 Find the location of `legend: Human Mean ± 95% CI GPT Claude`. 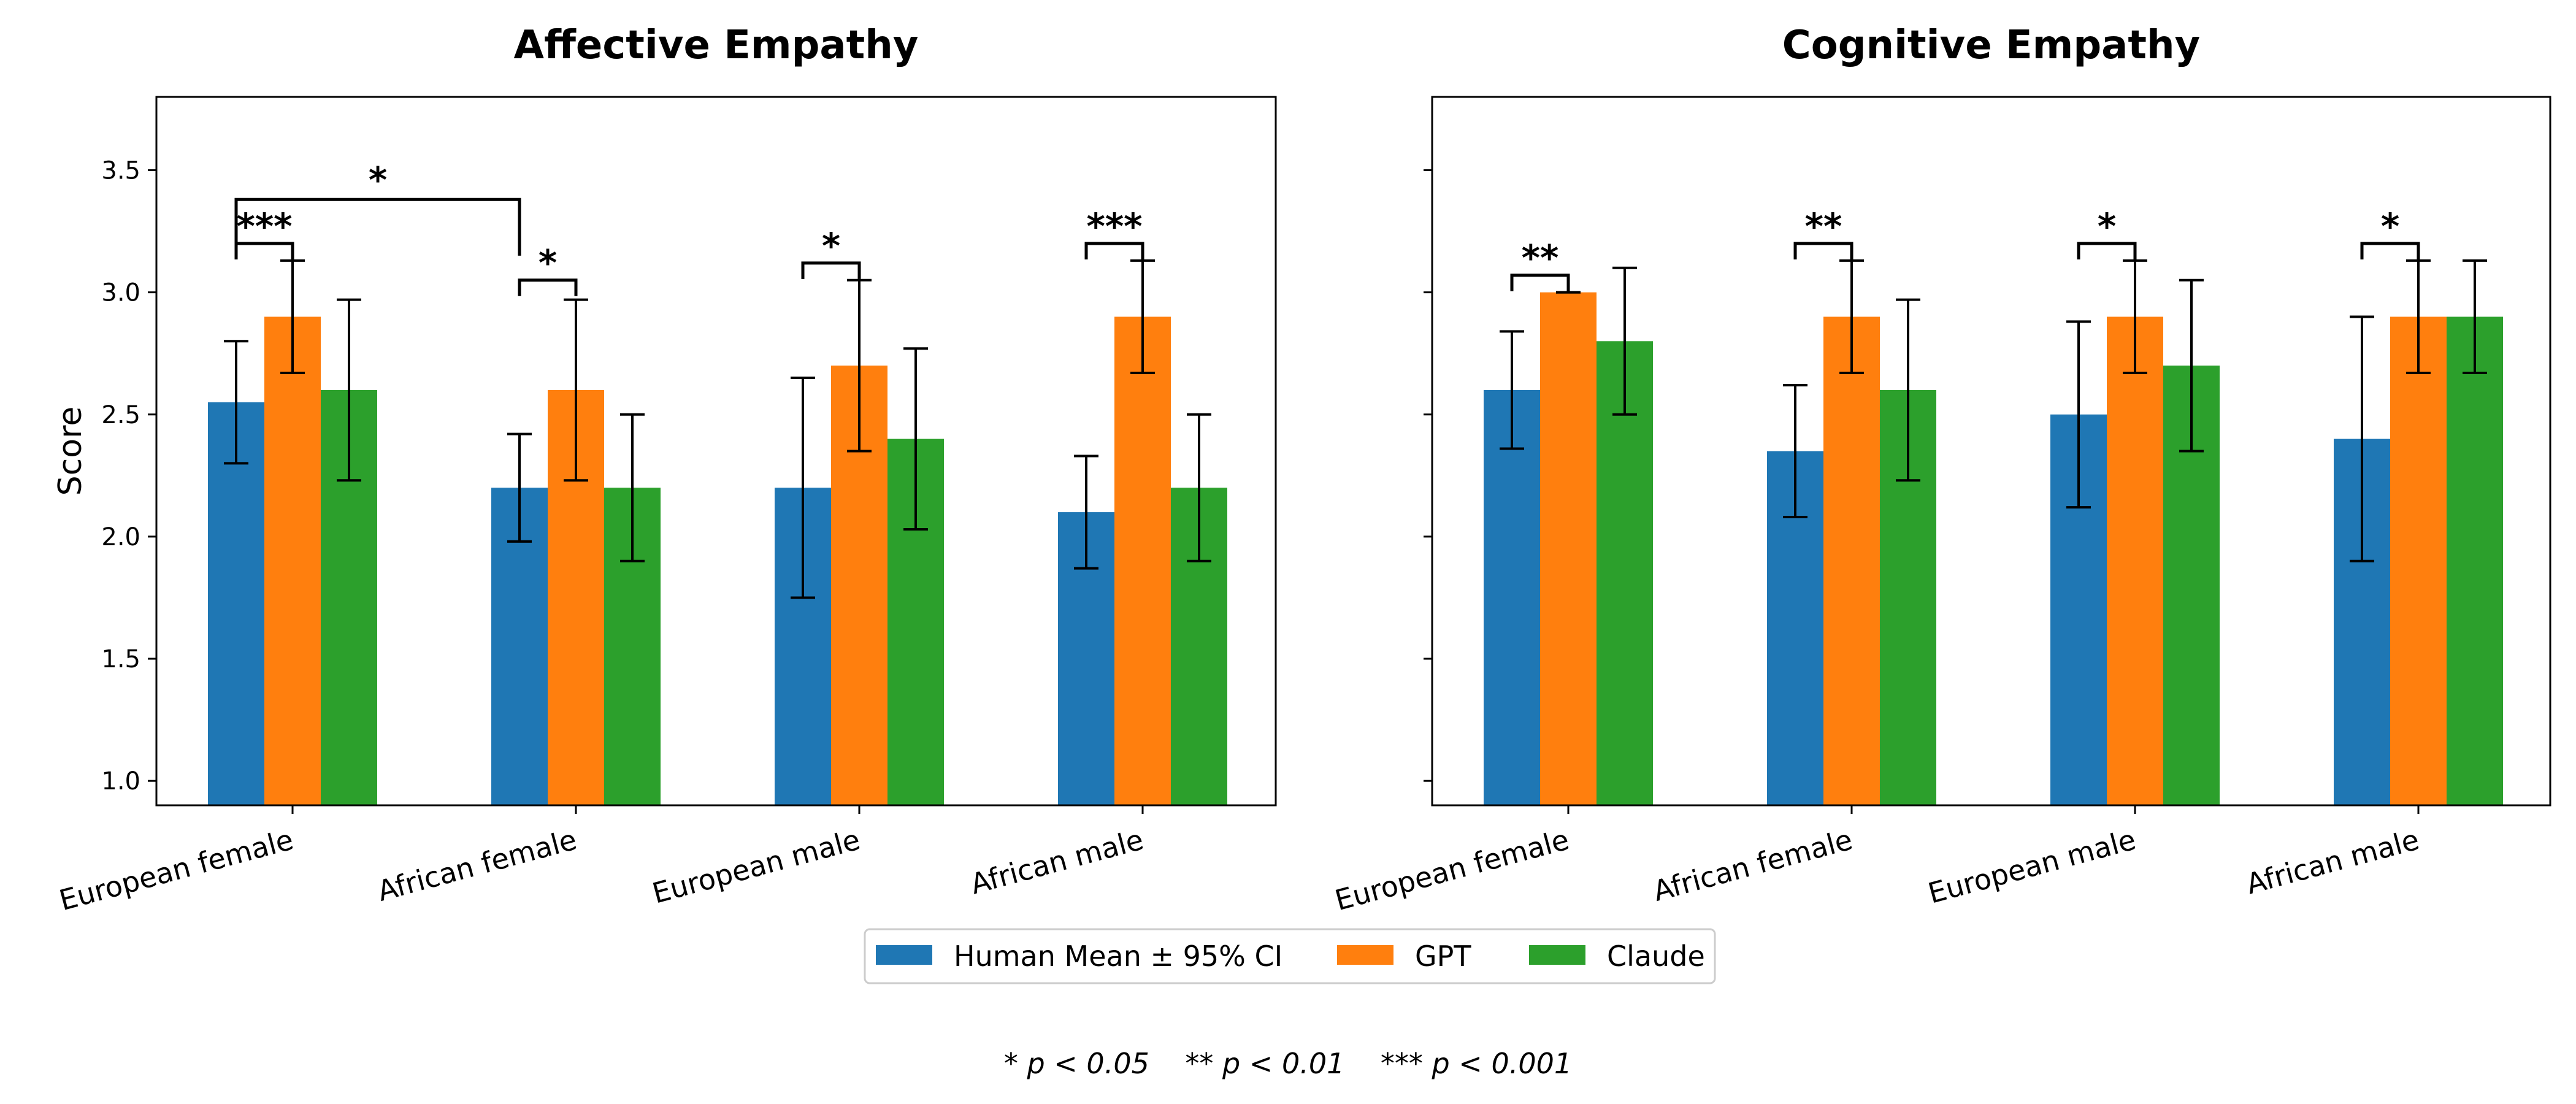

legend: Human Mean ± 95% CI GPT Claude is located at coordinates (1290, 956).